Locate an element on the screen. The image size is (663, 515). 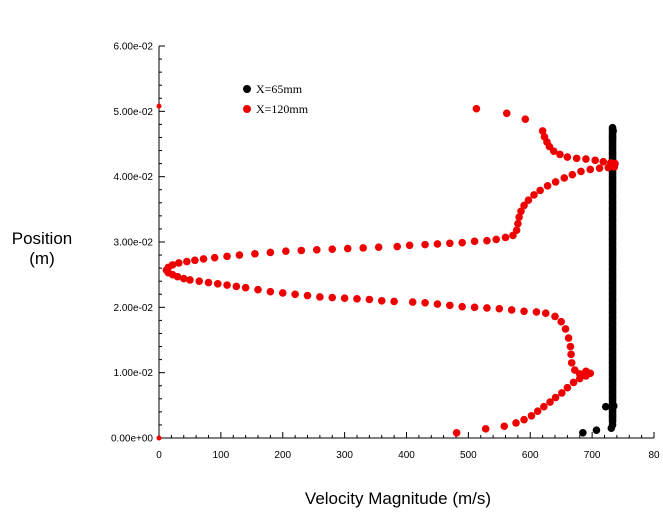
y-tick-label: 3.00e-02 is located at coordinates (134, 243).